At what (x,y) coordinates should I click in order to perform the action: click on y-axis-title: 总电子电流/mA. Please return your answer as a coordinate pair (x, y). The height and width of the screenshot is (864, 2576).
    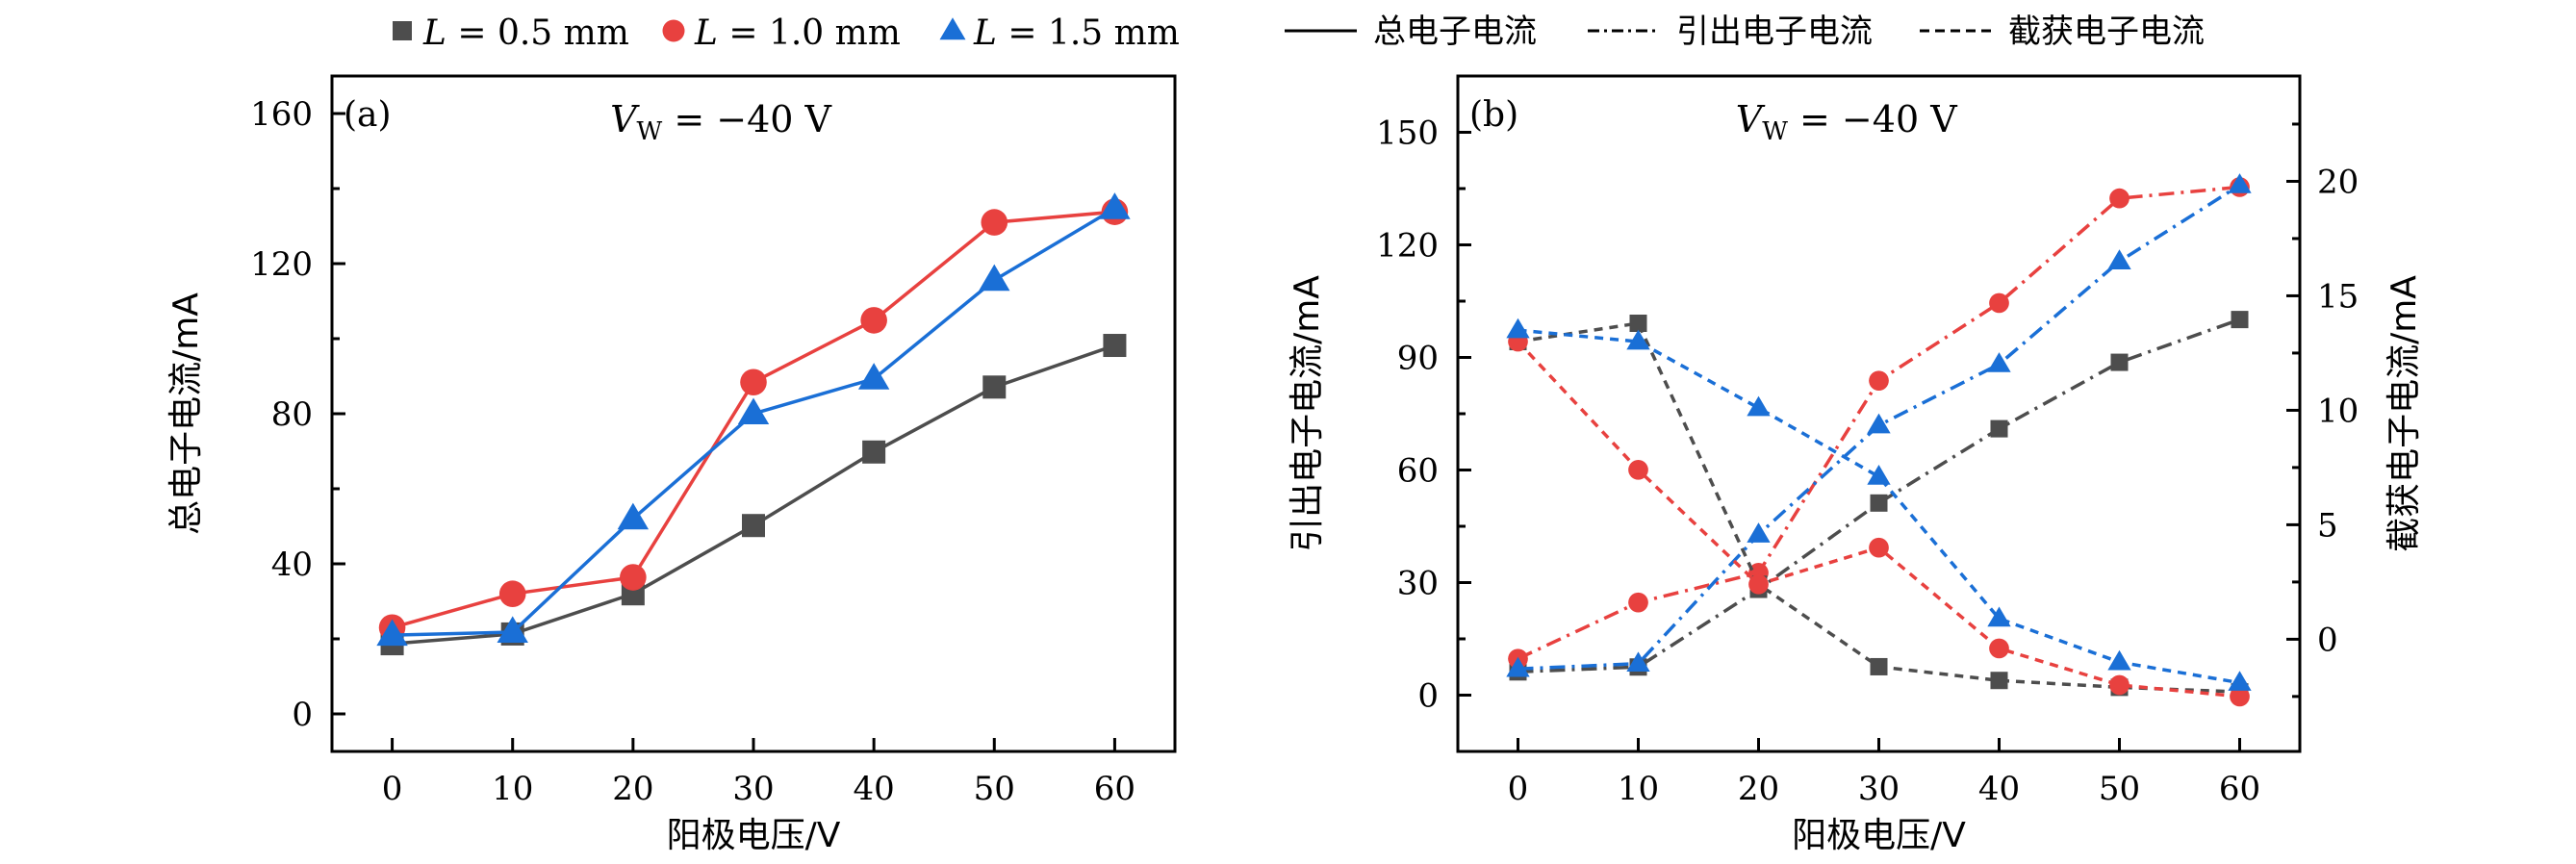
    Looking at the image, I should click on (186, 413).